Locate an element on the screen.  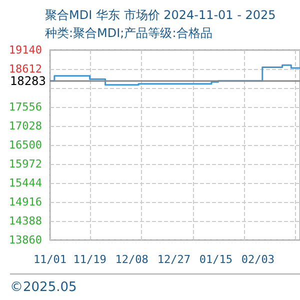
y-tick-label: 17556 is located at coordinates (25, 107).